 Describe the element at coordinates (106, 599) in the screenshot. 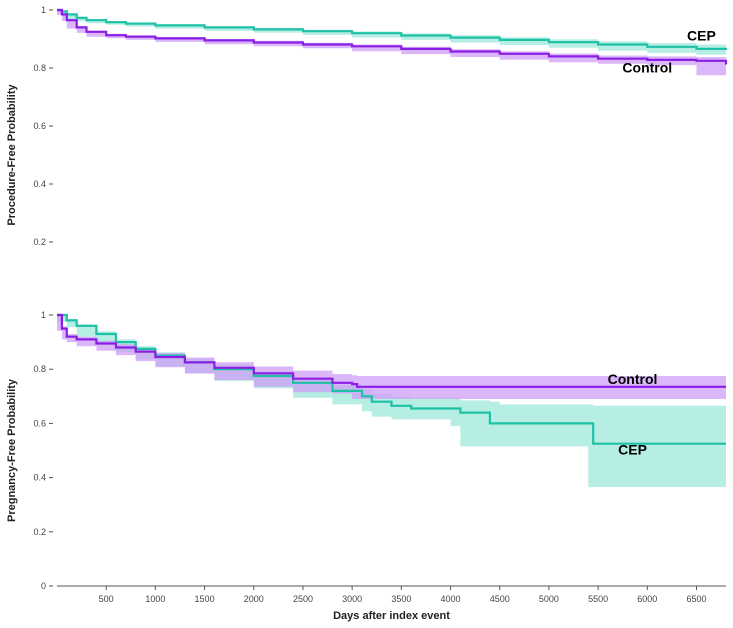

I see `x-tick-label: 500` at that location.